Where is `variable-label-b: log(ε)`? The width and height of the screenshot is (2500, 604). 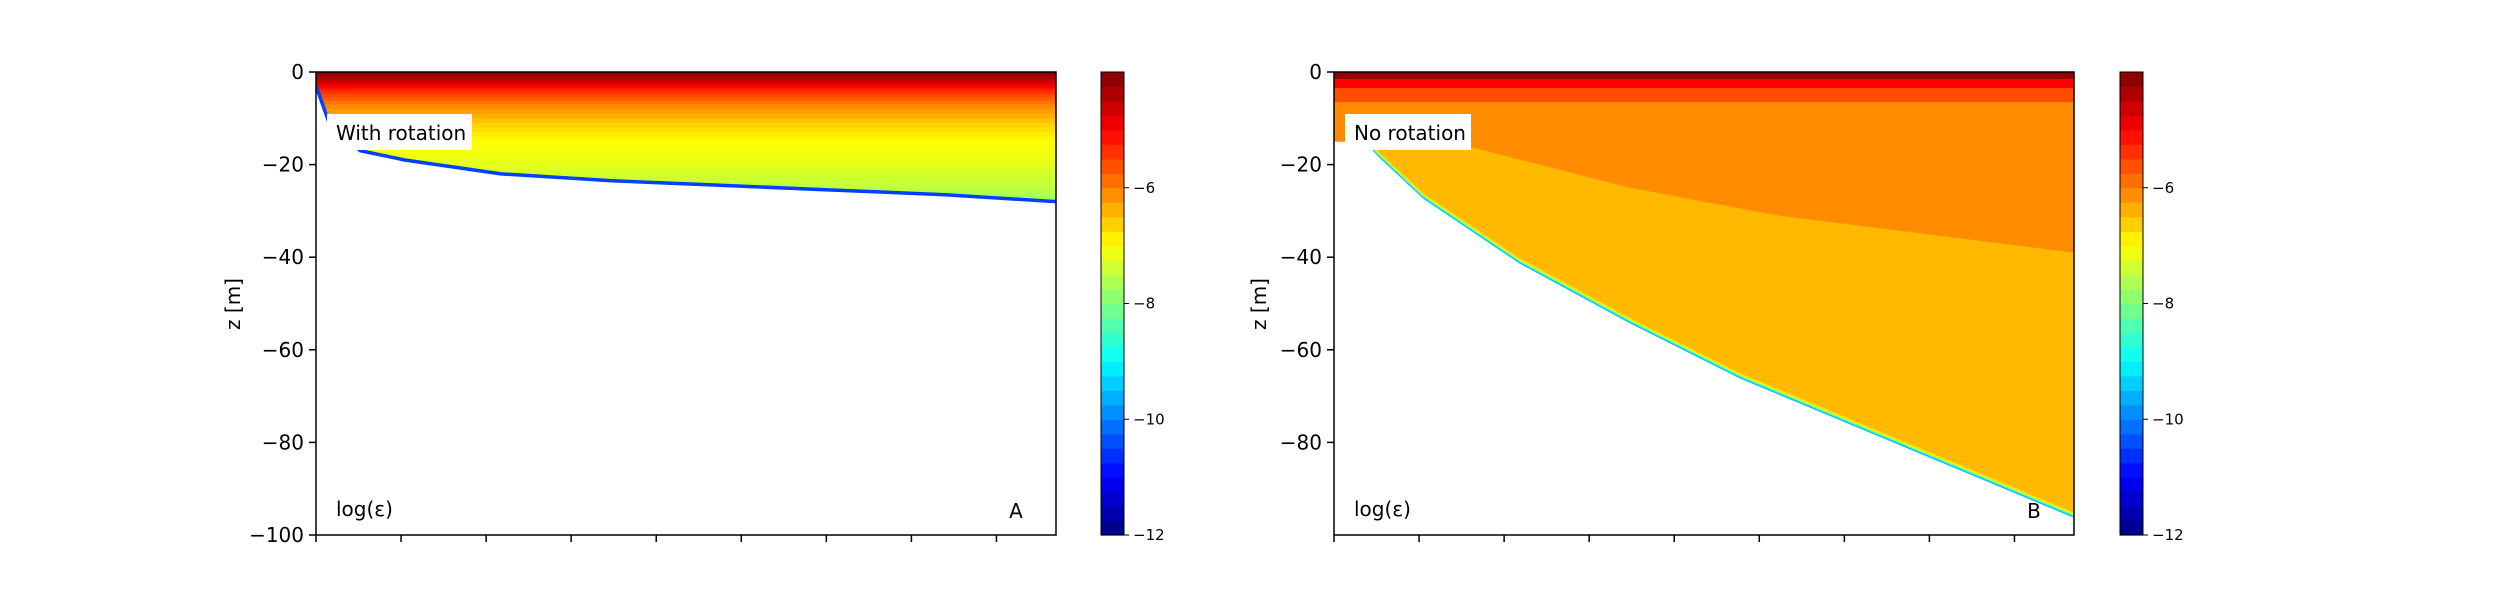
variable-label-b: log(ε) is located at coordinates (1382, 509).